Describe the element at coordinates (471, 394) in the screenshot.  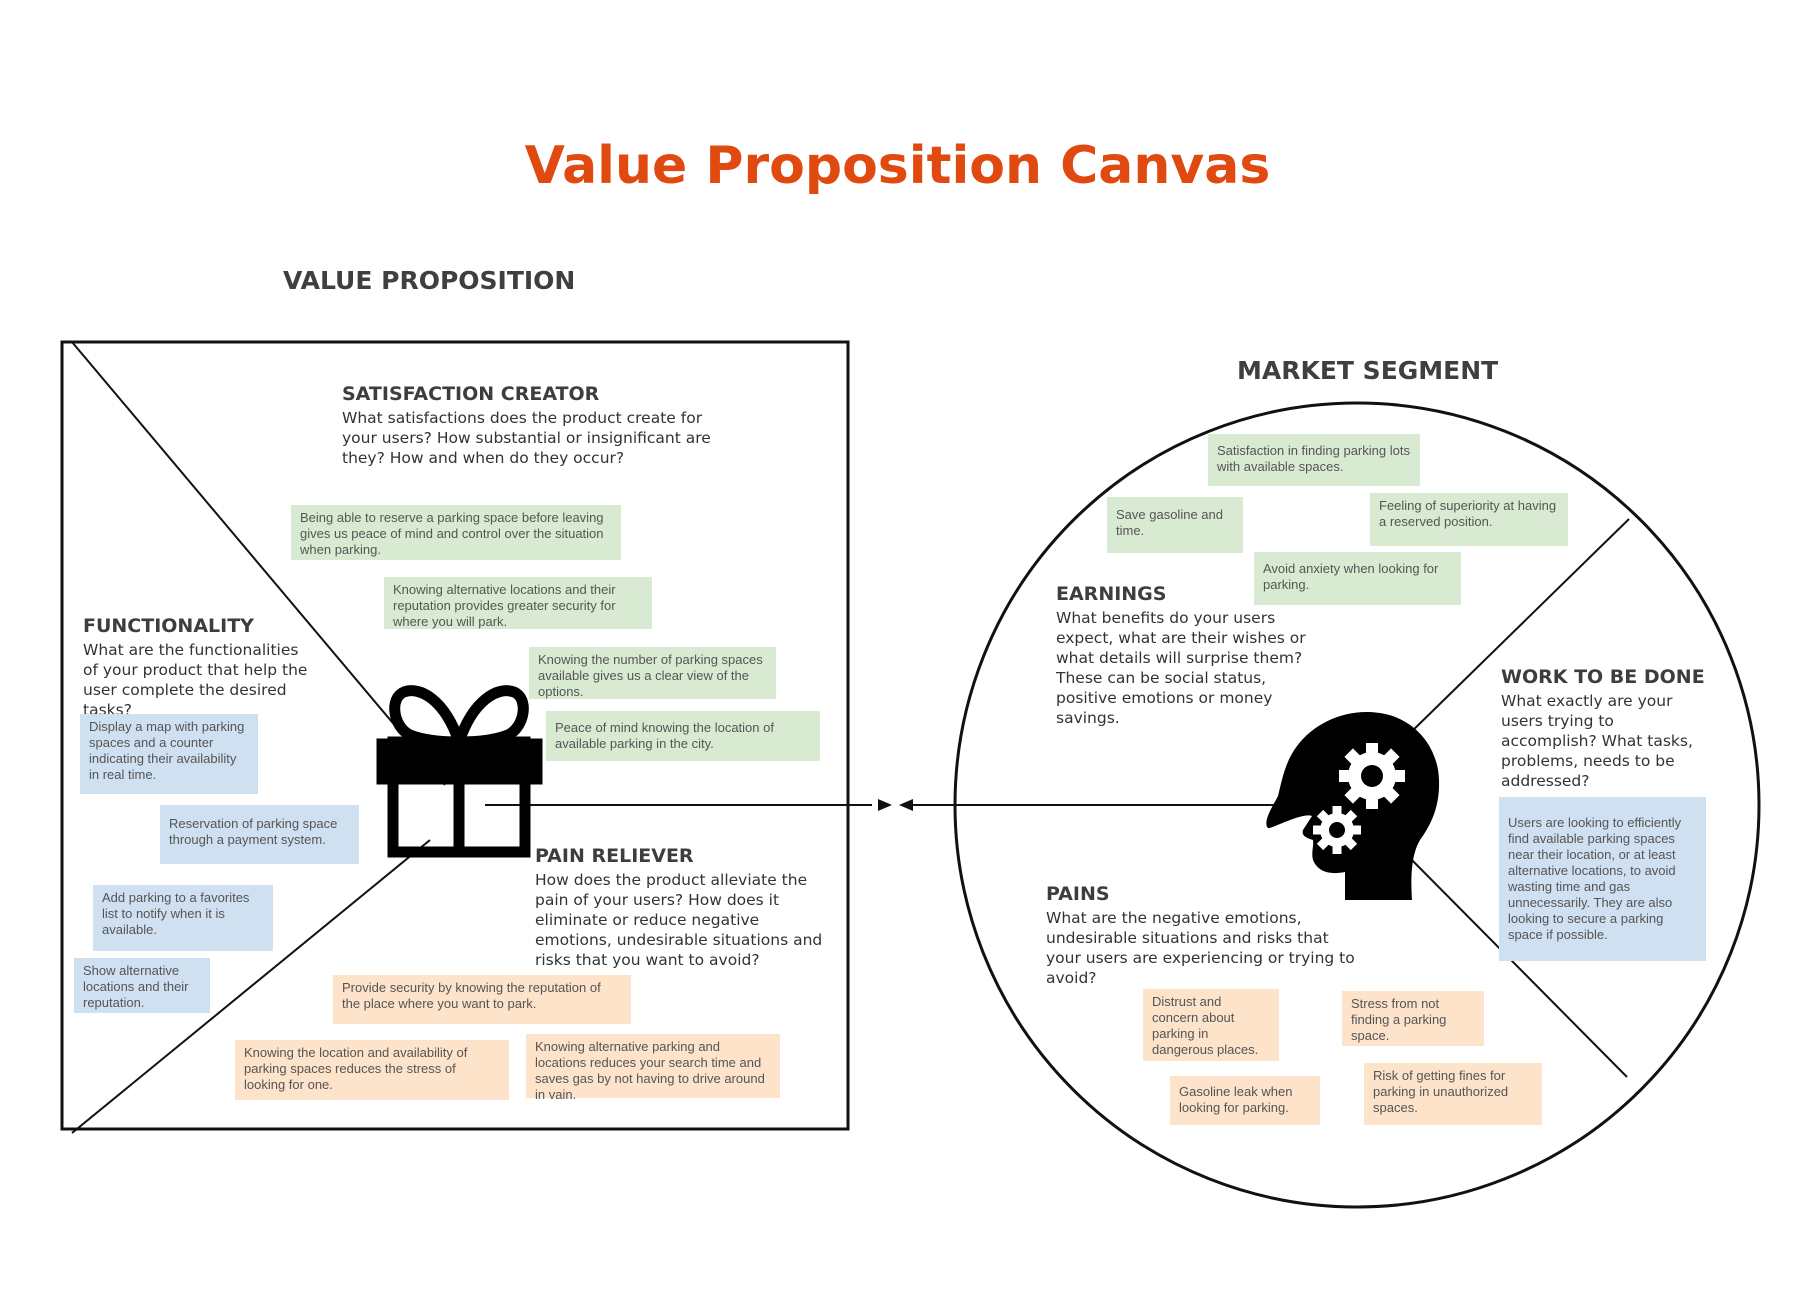
I see `satisfaction-creator-title: SATISFACTION CREATOR` at that location.